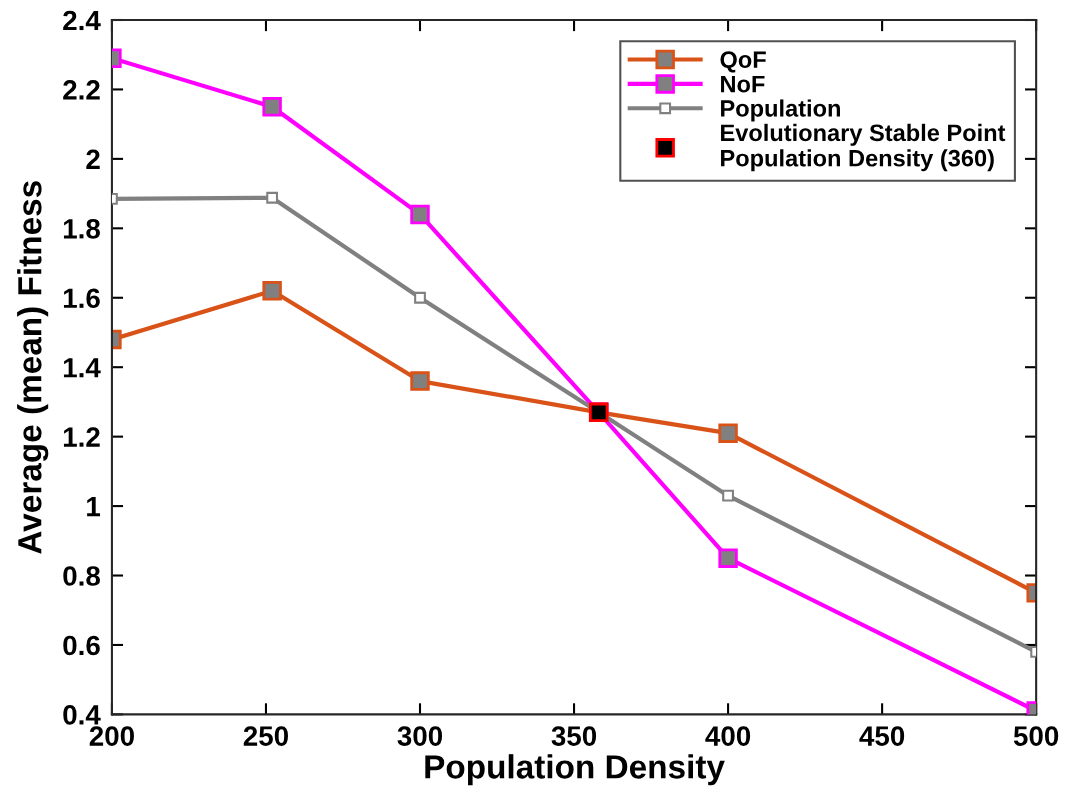  Describe the element at coordinates (82, 20) in the screenshot. I see `y-tick-label: 2.4` at that location.